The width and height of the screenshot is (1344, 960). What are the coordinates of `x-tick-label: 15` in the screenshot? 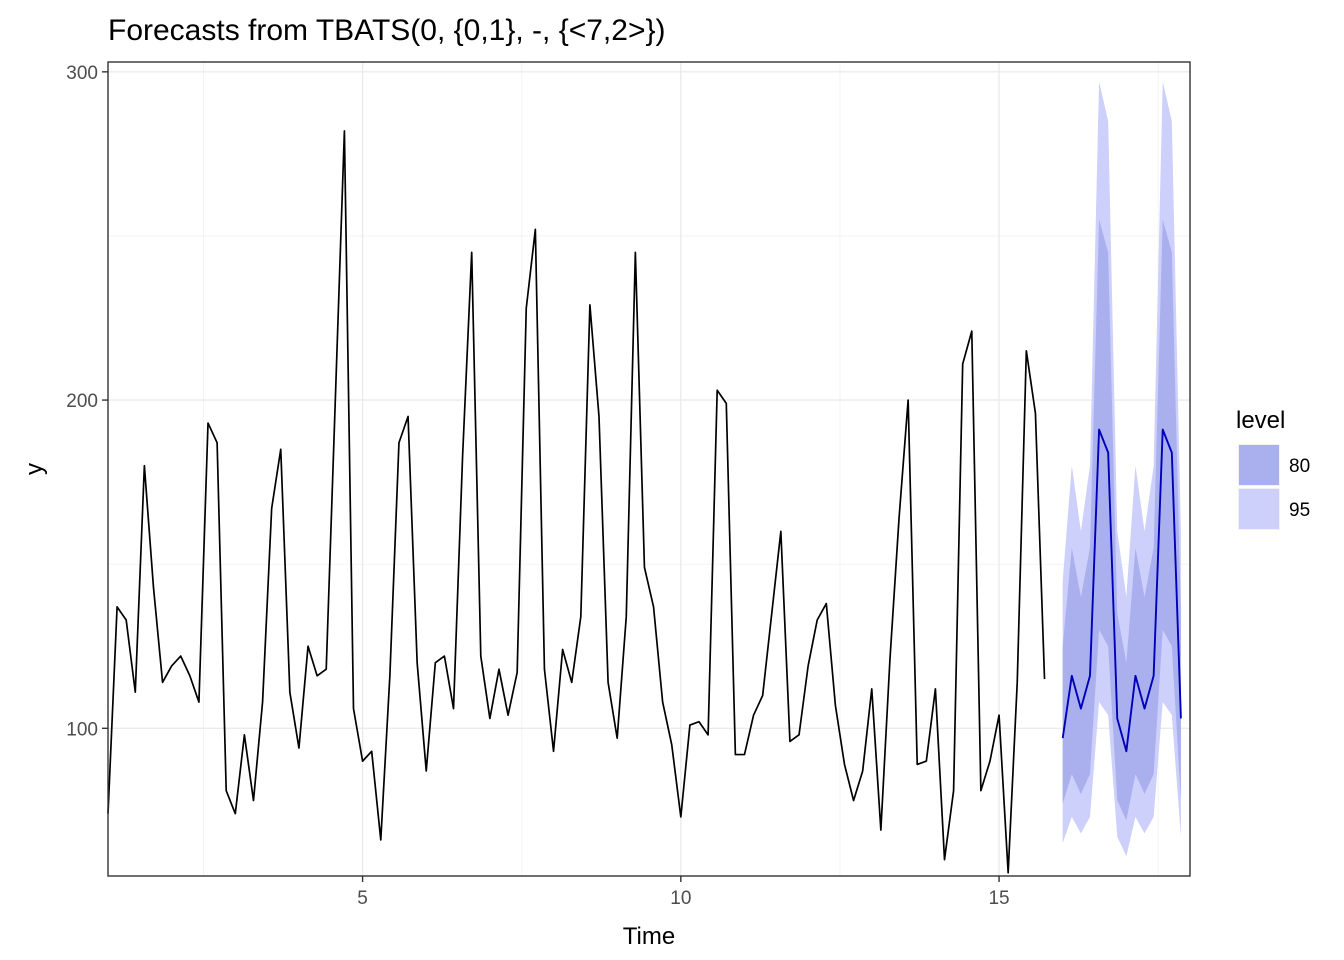 It's located at (998, 898).